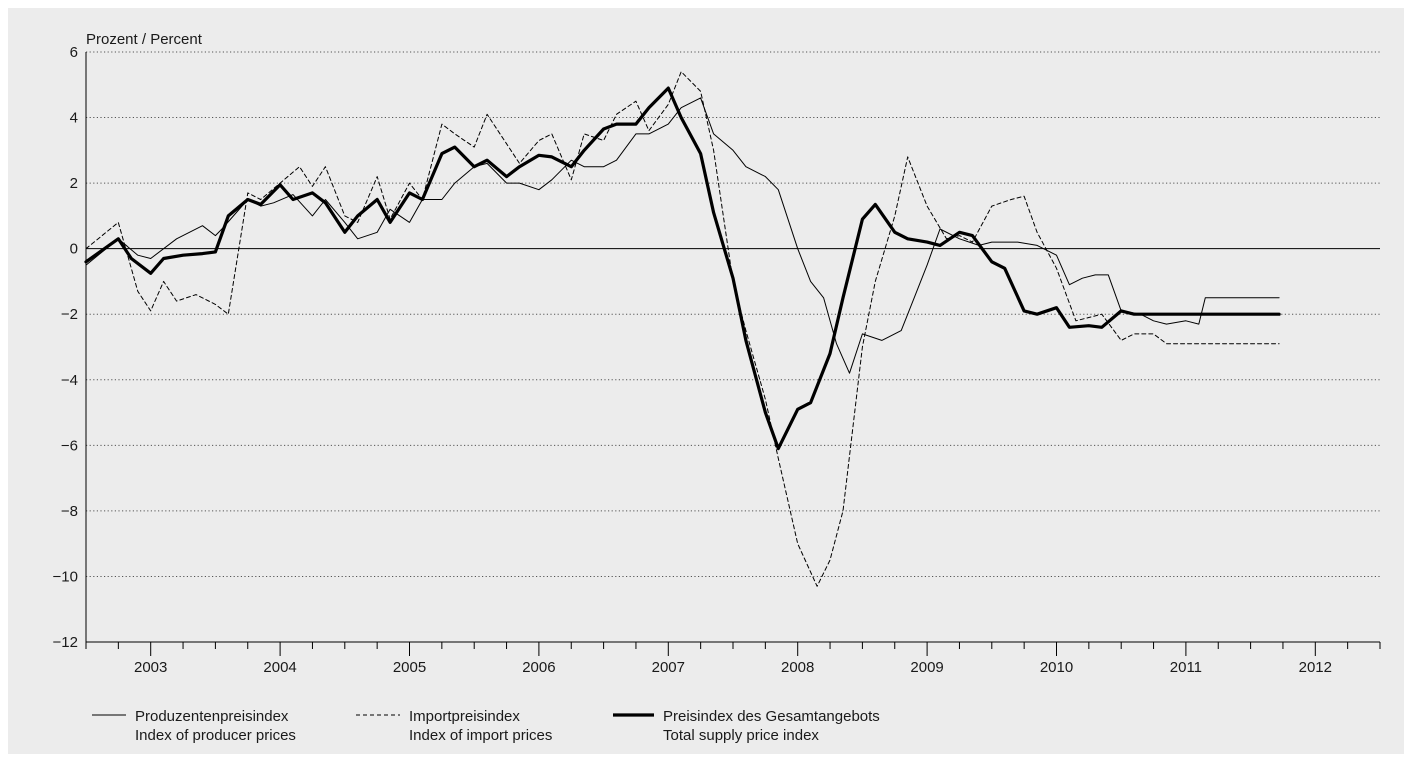  I want to click on x-tick-label: 2008, so click(797, 667).